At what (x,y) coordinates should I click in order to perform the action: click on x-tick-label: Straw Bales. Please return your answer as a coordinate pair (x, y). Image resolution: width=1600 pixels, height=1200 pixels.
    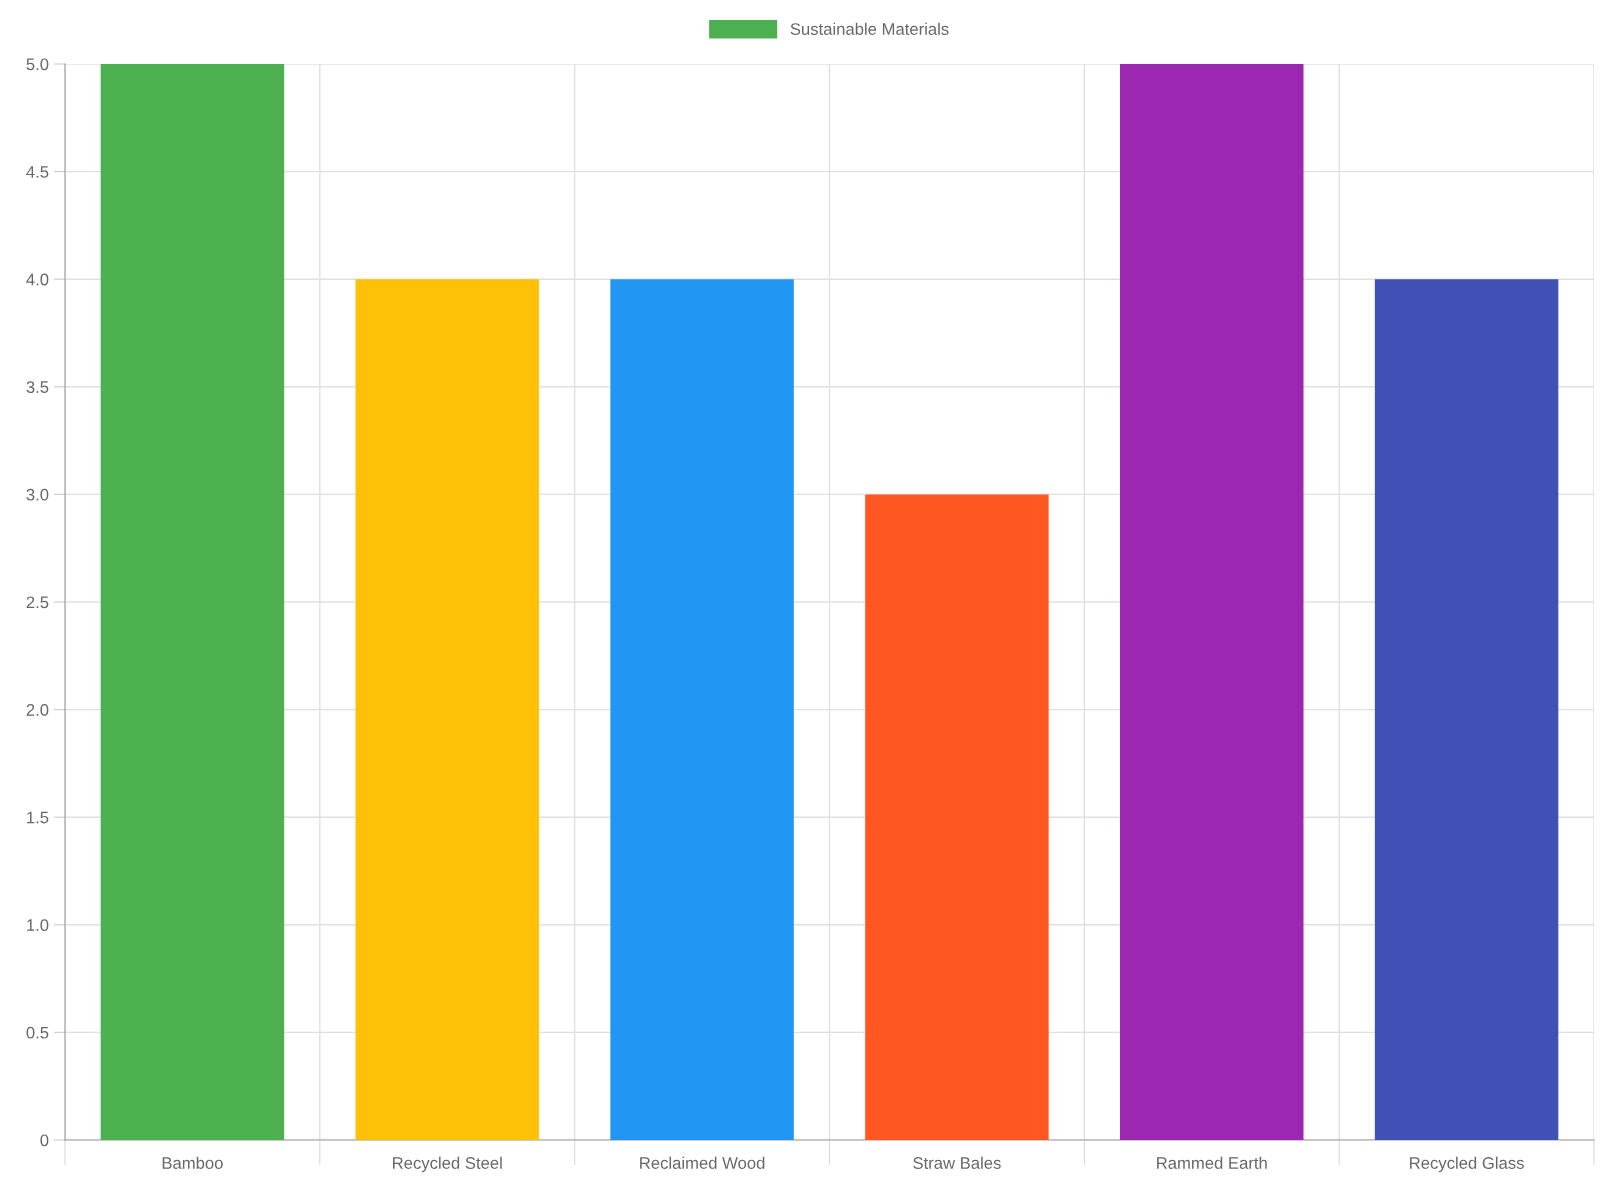
    Looking at the image, I should click on (957, 1162).